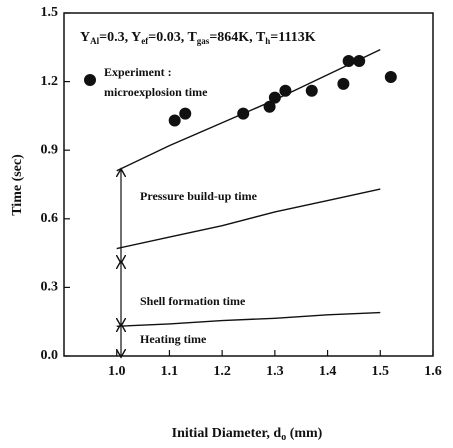  I want to click on legend-label: Experiment :, so click(138, 72).